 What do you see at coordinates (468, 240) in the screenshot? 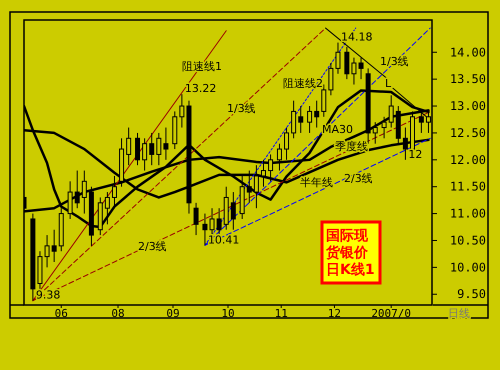
I see `y-tick-label: 10.50` at bounding box center [468, 240].